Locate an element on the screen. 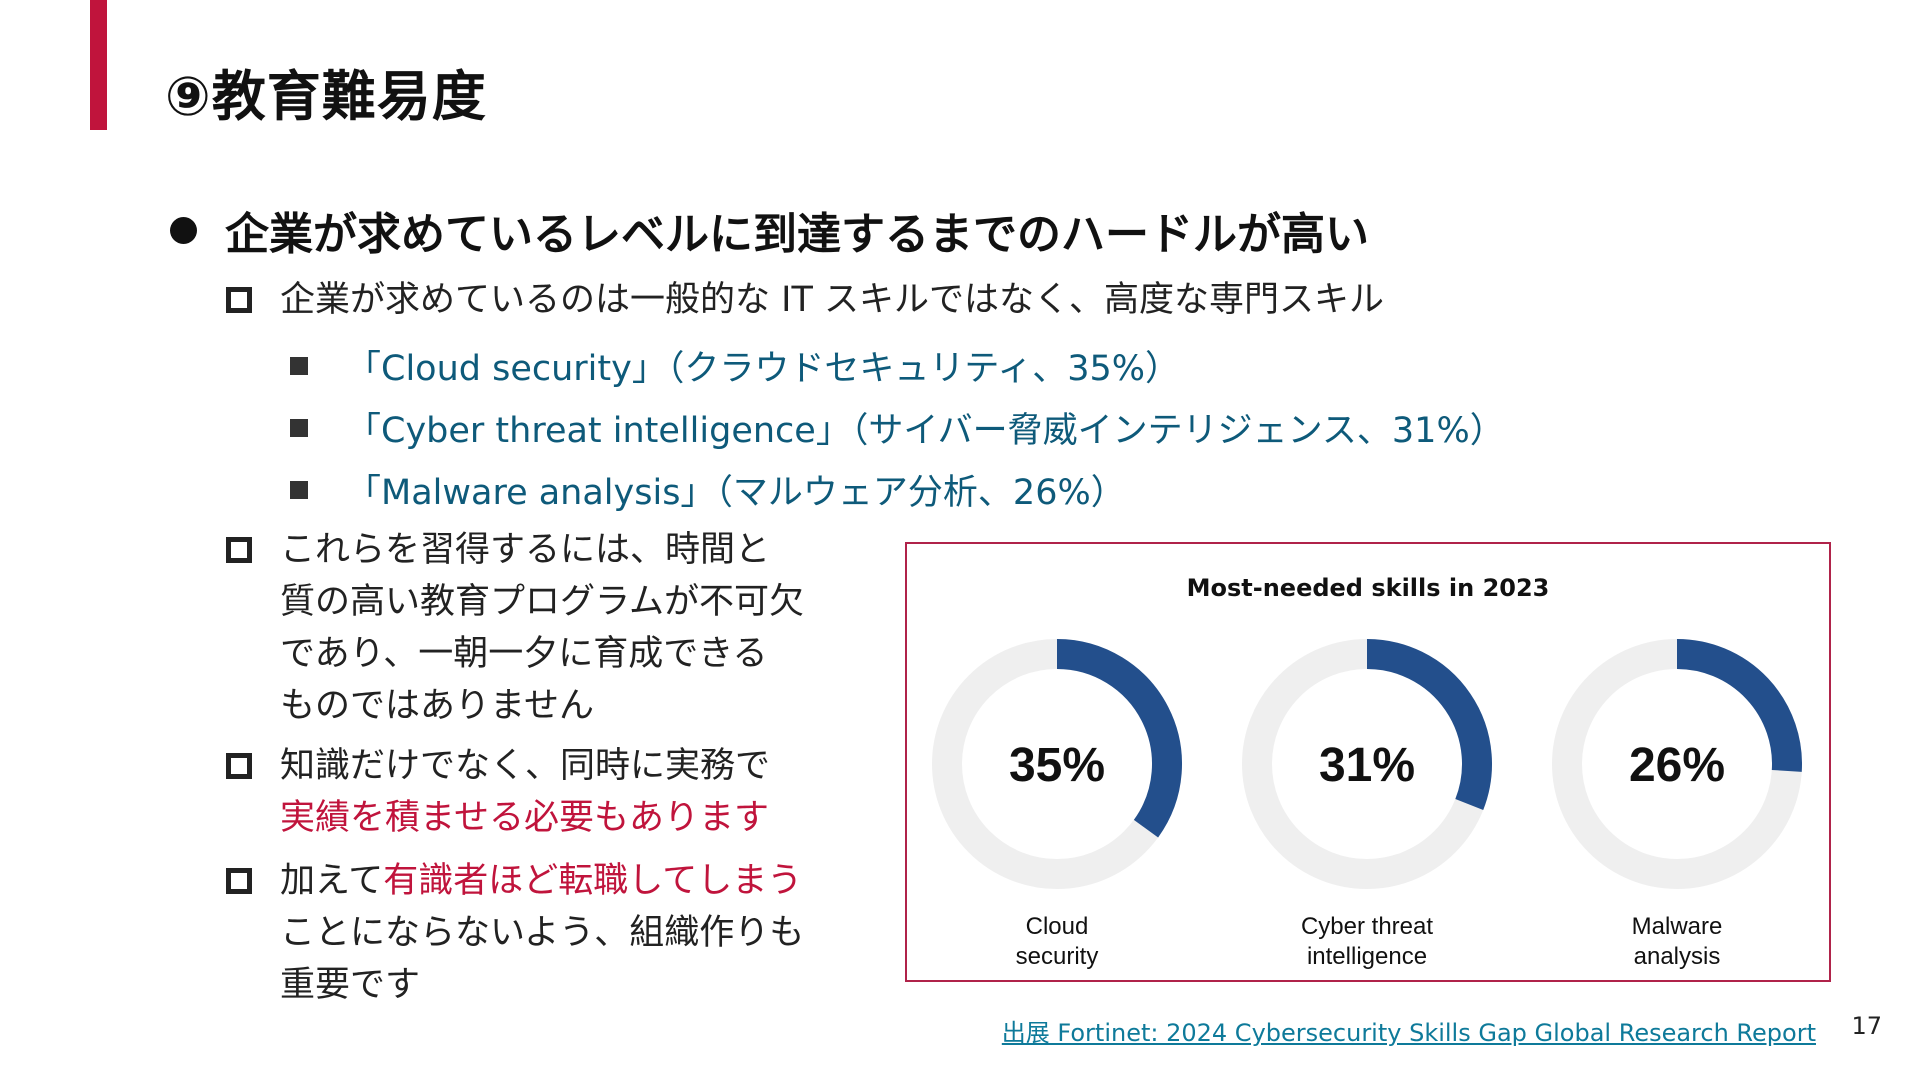 The width and height of the screenshot is (1920, 1080). point-2-line: これらを習得するには、時間と is located at coordinates (525, 550).